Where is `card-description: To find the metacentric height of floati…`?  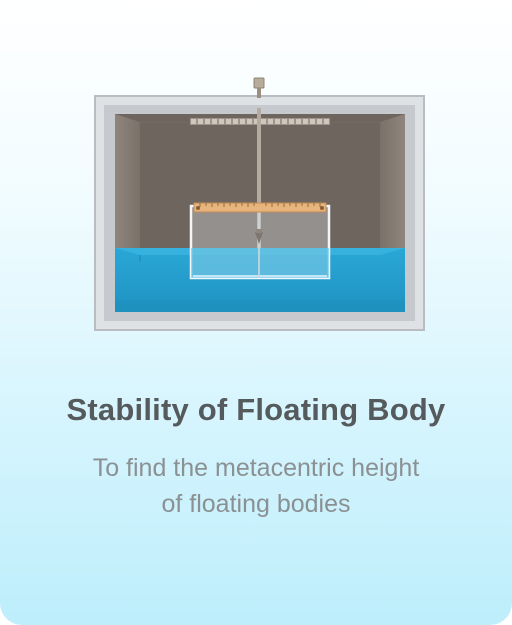 card-description: To find the metacentric height of floati… is located at coordinates (256, 486).